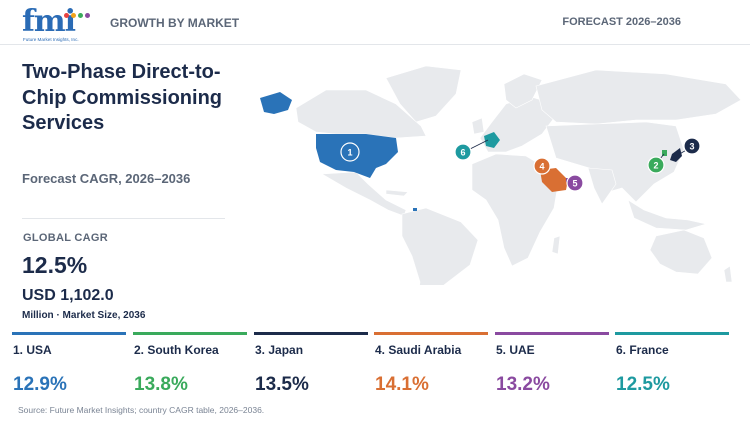 The width and height of the screenshot is (750, 421). I want to click on southeast-asia, so click(667, 215).